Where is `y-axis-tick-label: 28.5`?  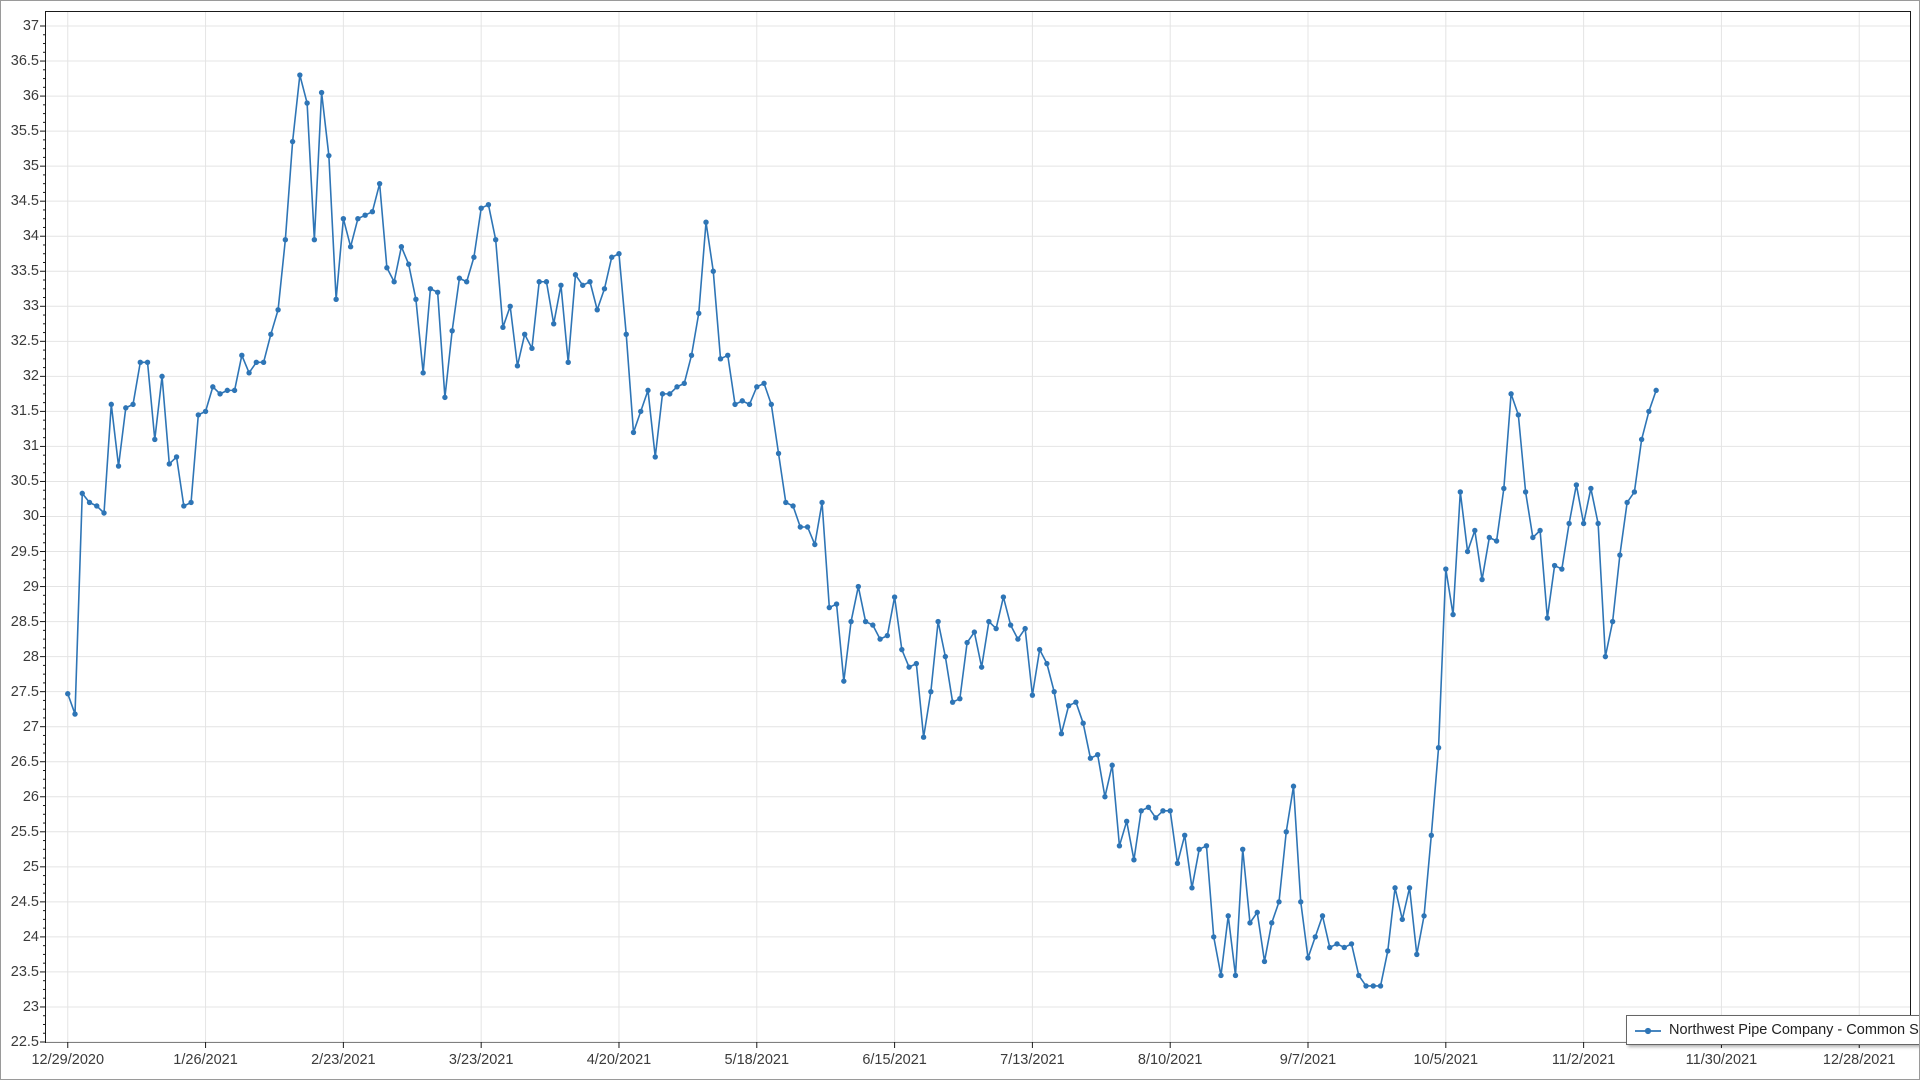
y-axis-tick-label: 28.5 is located at coordinates (24, 621).